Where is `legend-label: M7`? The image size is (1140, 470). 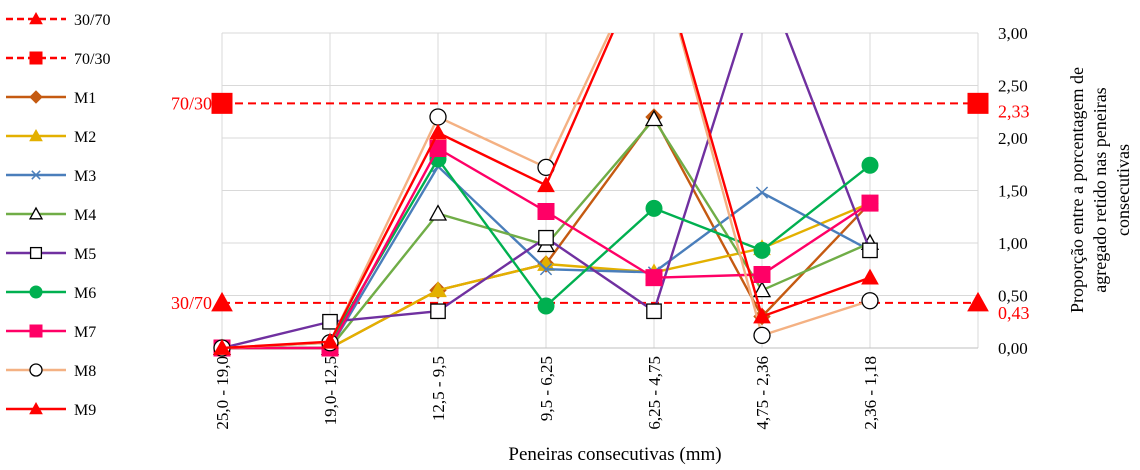 legend-label: M7 is located at coordinates (85, 332).